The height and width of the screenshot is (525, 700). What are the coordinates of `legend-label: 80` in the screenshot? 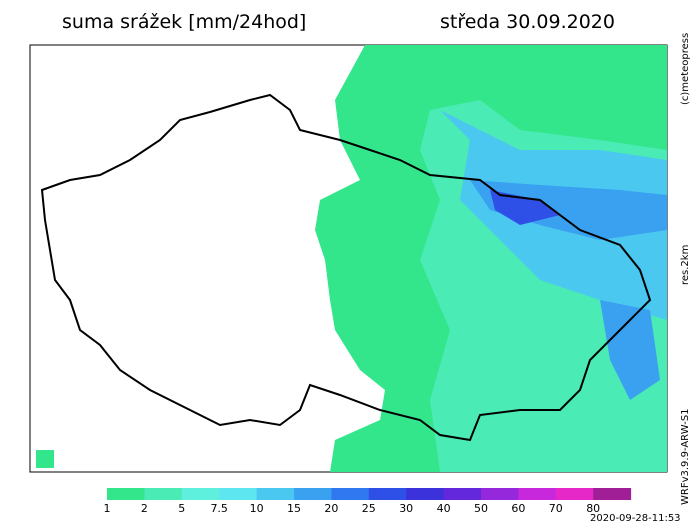 It's located at (593, 508).